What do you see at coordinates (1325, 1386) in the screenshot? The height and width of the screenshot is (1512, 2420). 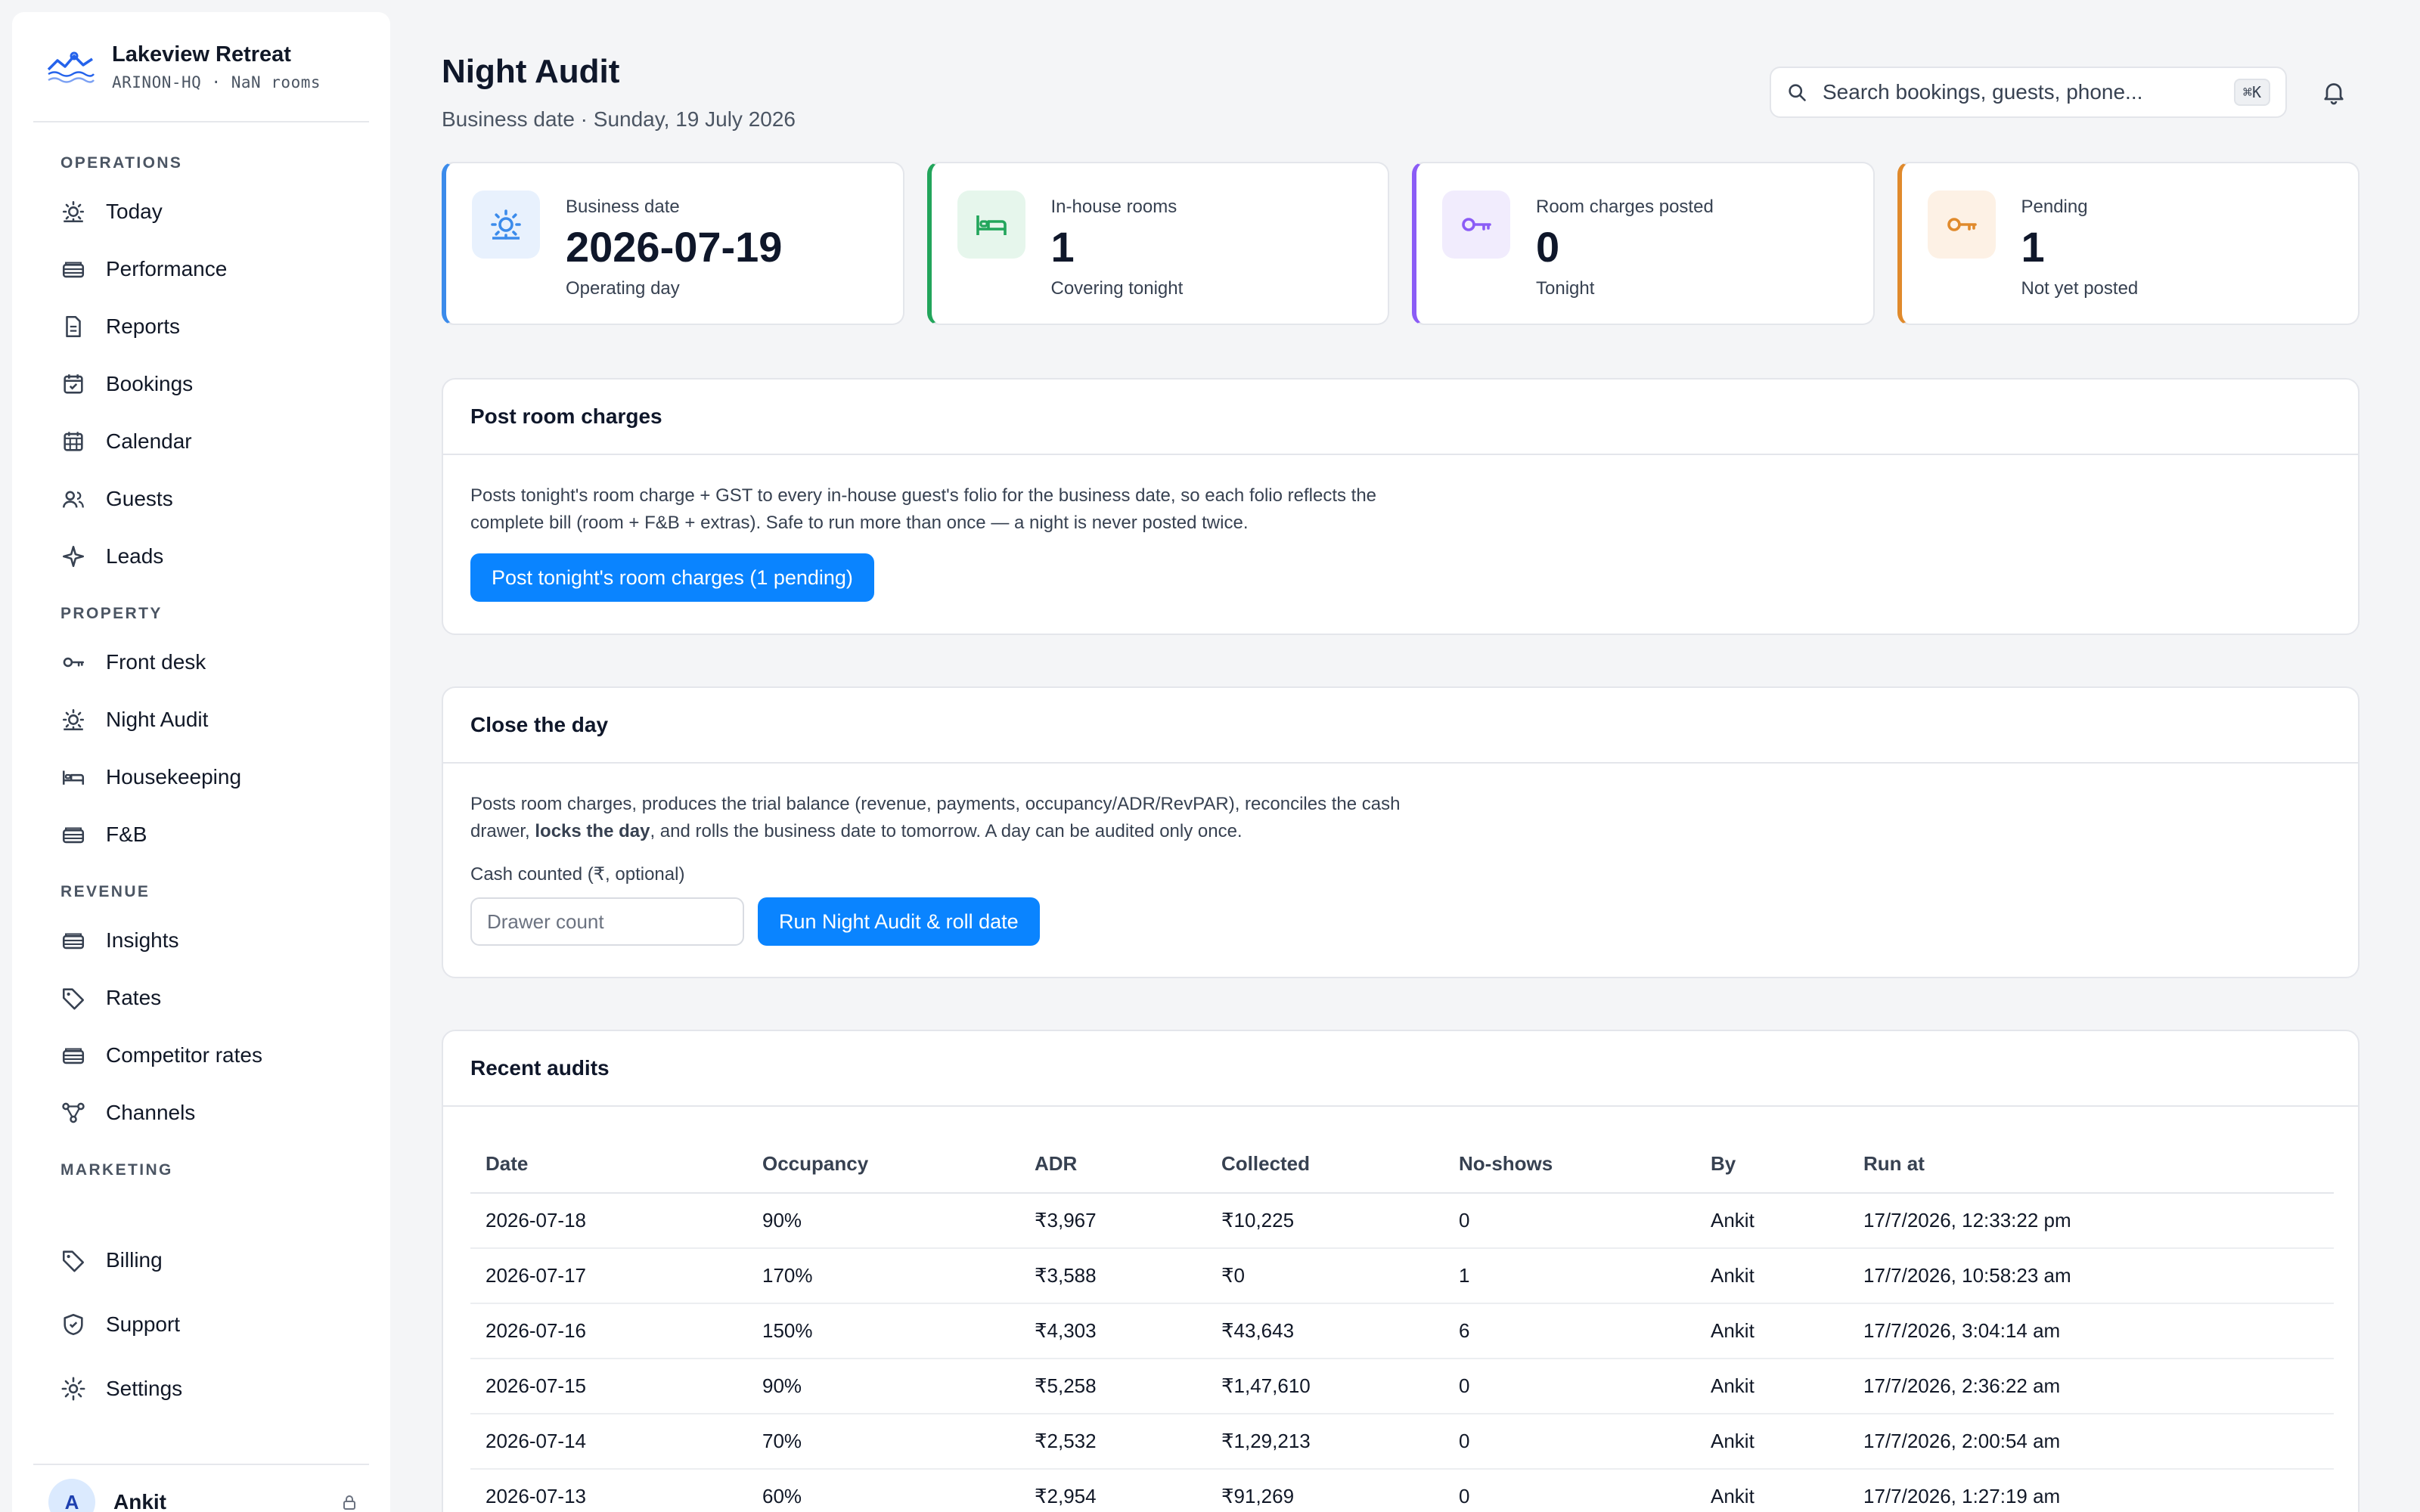 I see `table-cell: ₹1,47,610` at bounding box center [1325, 1386].